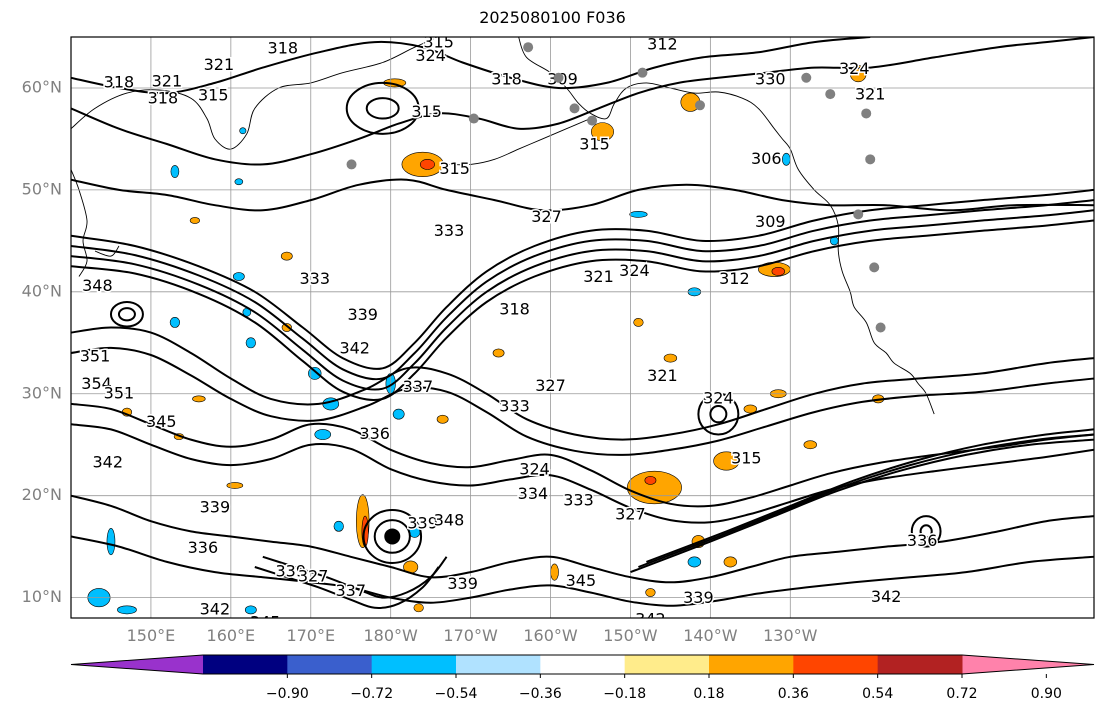 The image size is (1105, 712). I want to click on contour-label: 334, so click(533, 493).